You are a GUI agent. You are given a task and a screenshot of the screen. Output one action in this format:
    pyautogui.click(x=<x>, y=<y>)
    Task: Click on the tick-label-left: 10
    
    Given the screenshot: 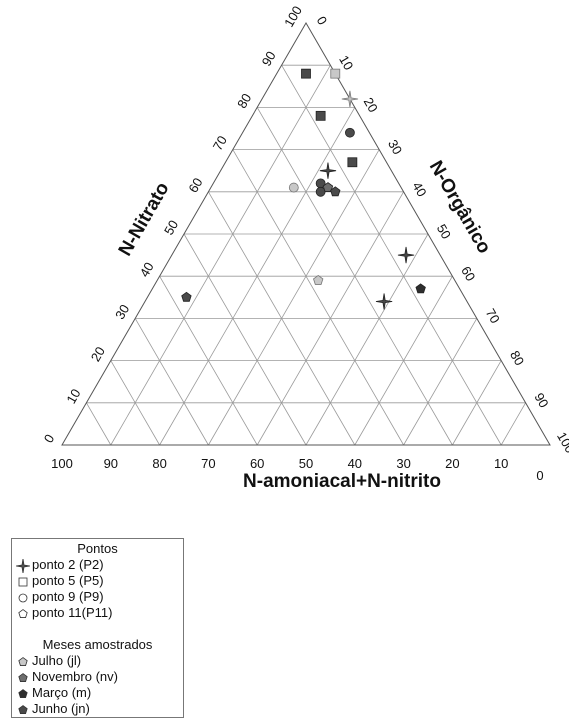 What is the action you would take?
    pyautogui.click(x=73, y=396)
    